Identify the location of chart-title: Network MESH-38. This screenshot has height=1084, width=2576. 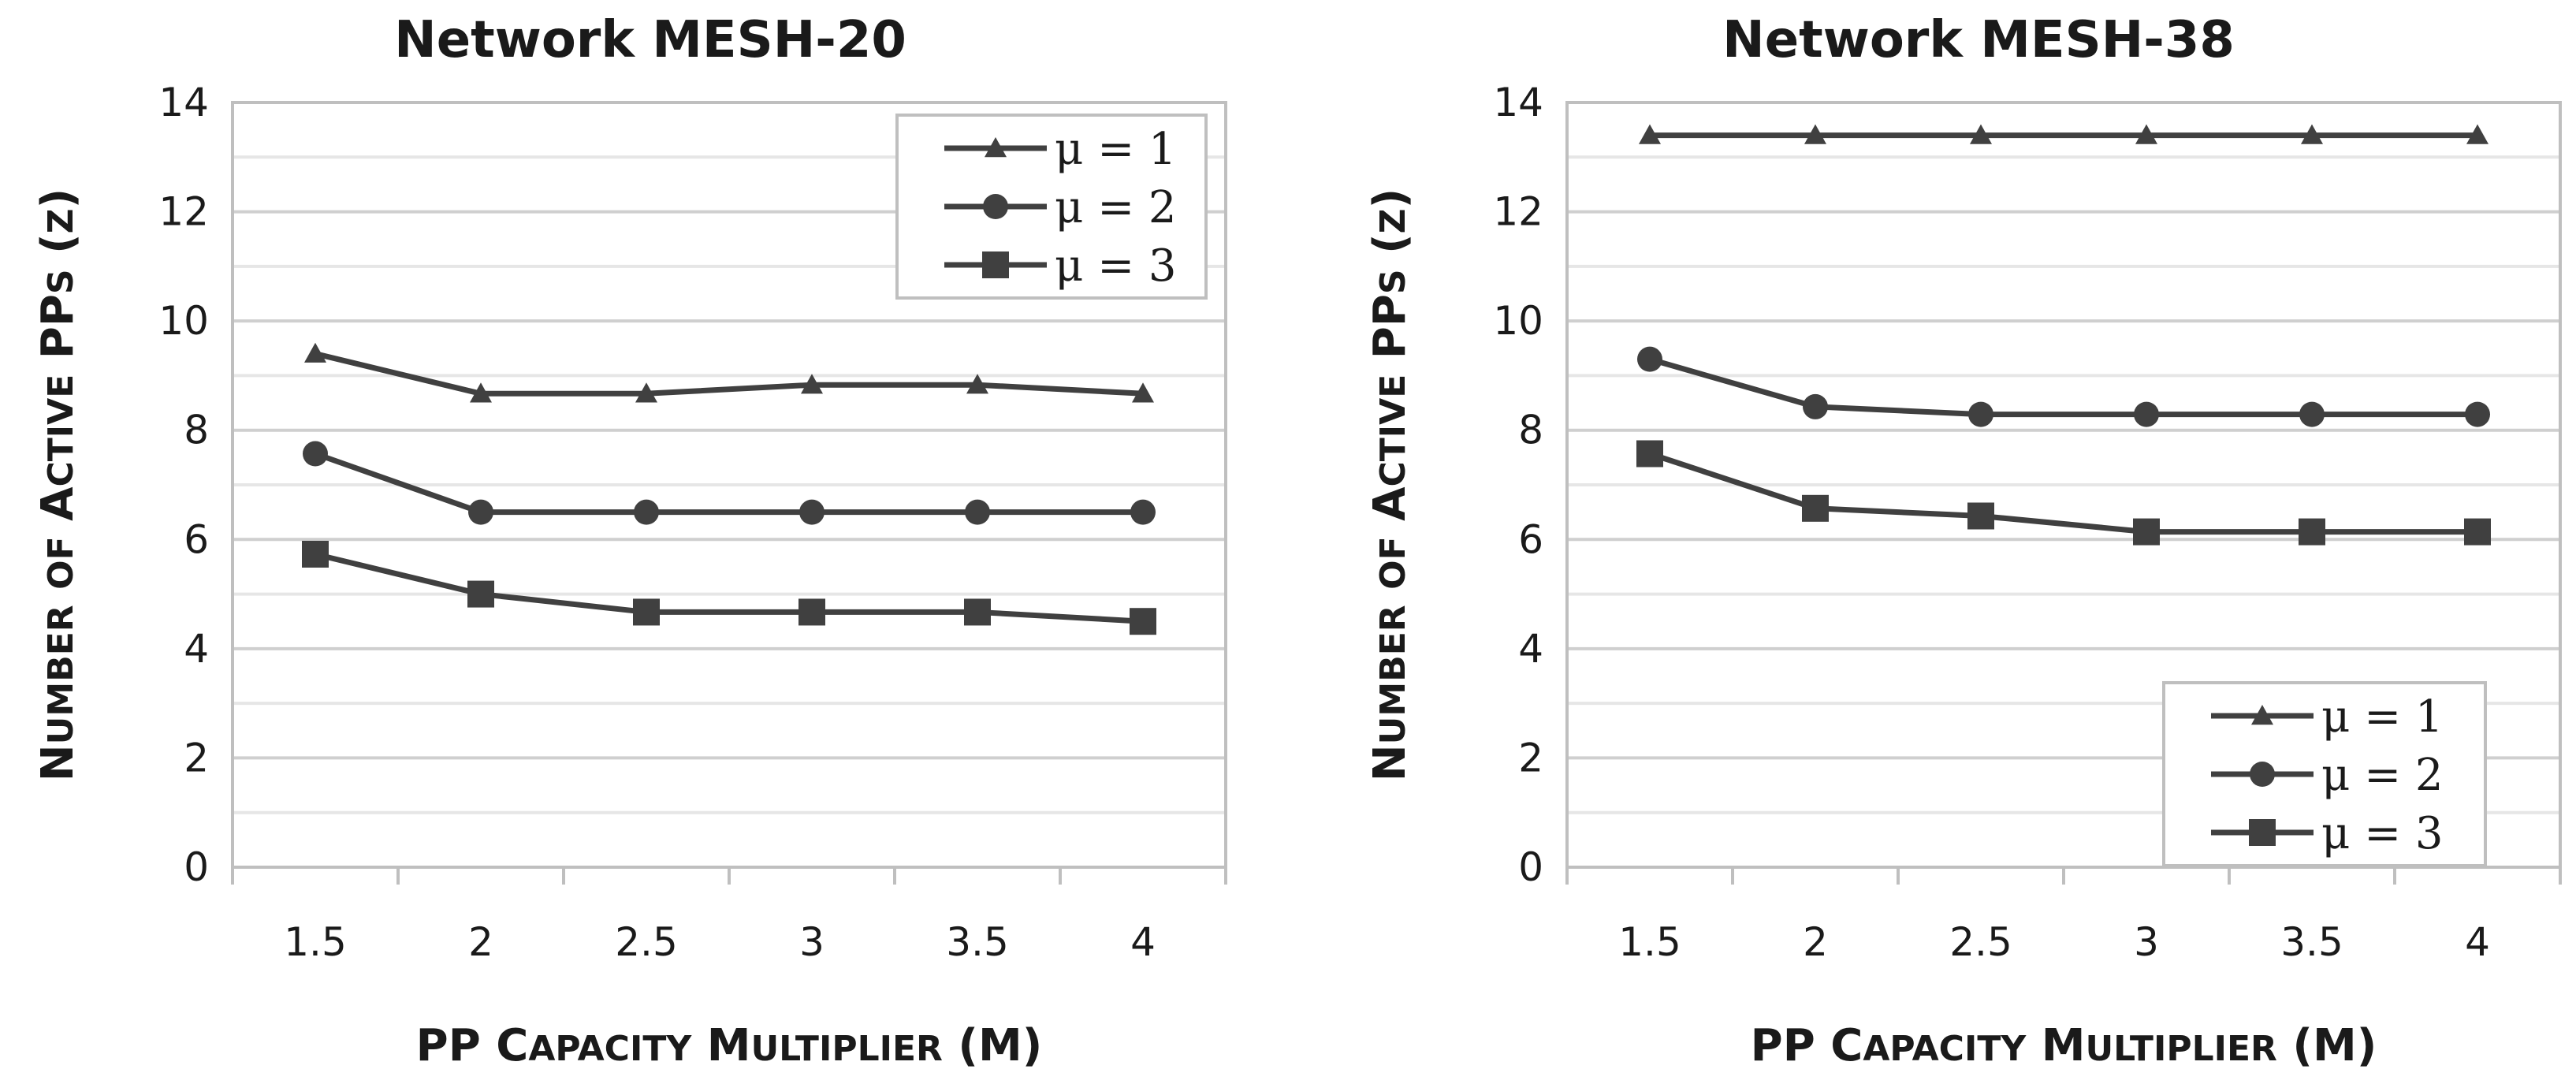
(1978, 40).